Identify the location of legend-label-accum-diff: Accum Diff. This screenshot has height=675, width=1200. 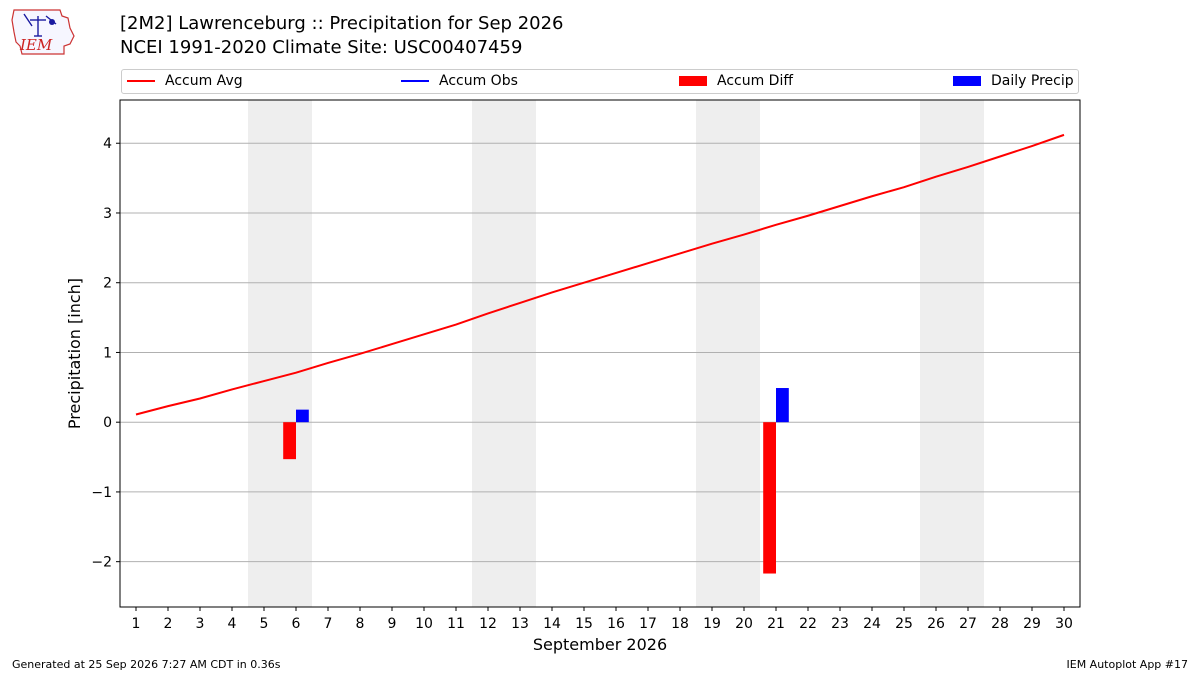
(755, 81).